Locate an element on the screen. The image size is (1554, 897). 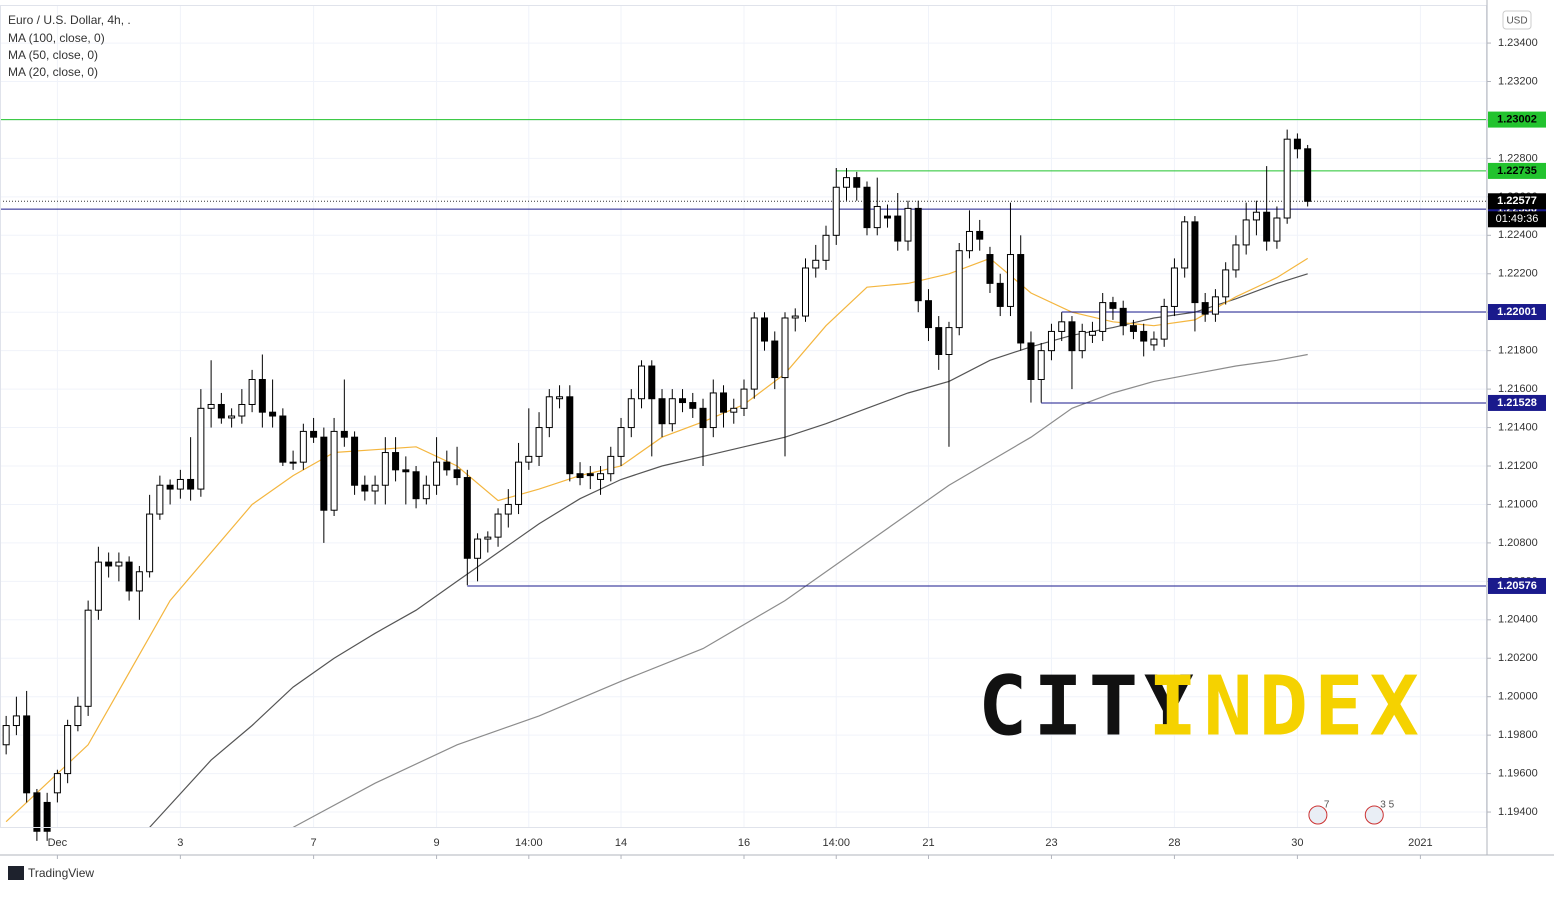
y-tick-label: 1.20200 is located at coordinates (1518, 658).